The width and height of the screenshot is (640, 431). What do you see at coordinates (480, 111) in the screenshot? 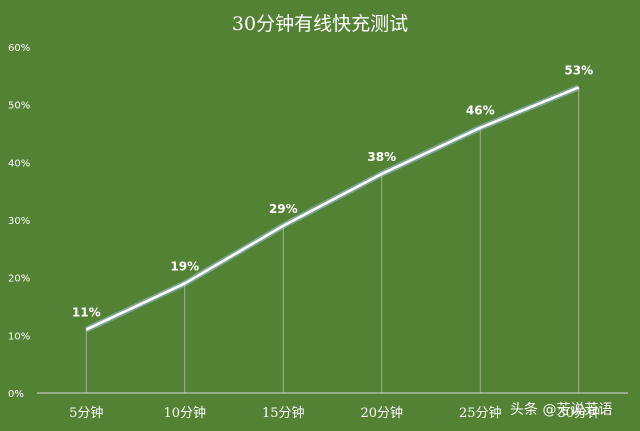
I see `data-label: 46%` at bounding box center [480, 111].